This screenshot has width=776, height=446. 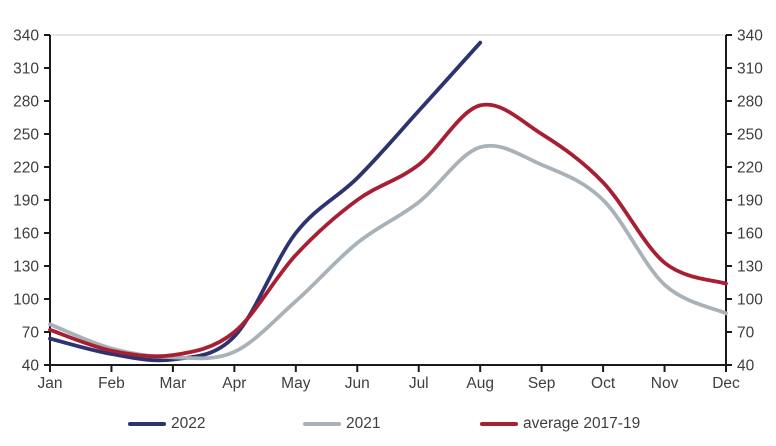 What do you see at coordinates (26, 300) in the screenshot?
I see `y-tick-label-left: 100` at bounding box center [26, 300].